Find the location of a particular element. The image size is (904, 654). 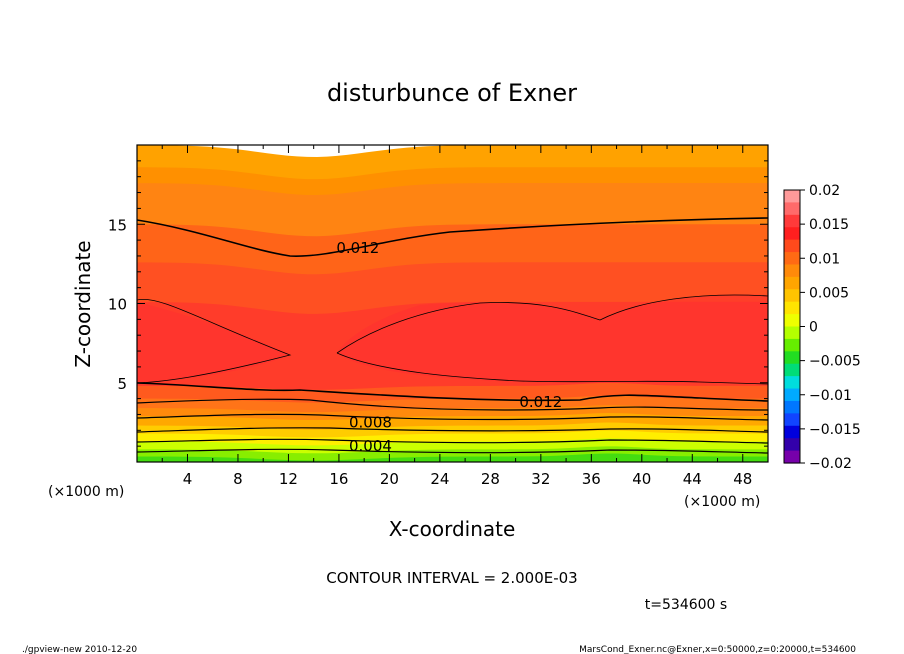

x-tick-label: 12 is located at coordinates (288, 479).